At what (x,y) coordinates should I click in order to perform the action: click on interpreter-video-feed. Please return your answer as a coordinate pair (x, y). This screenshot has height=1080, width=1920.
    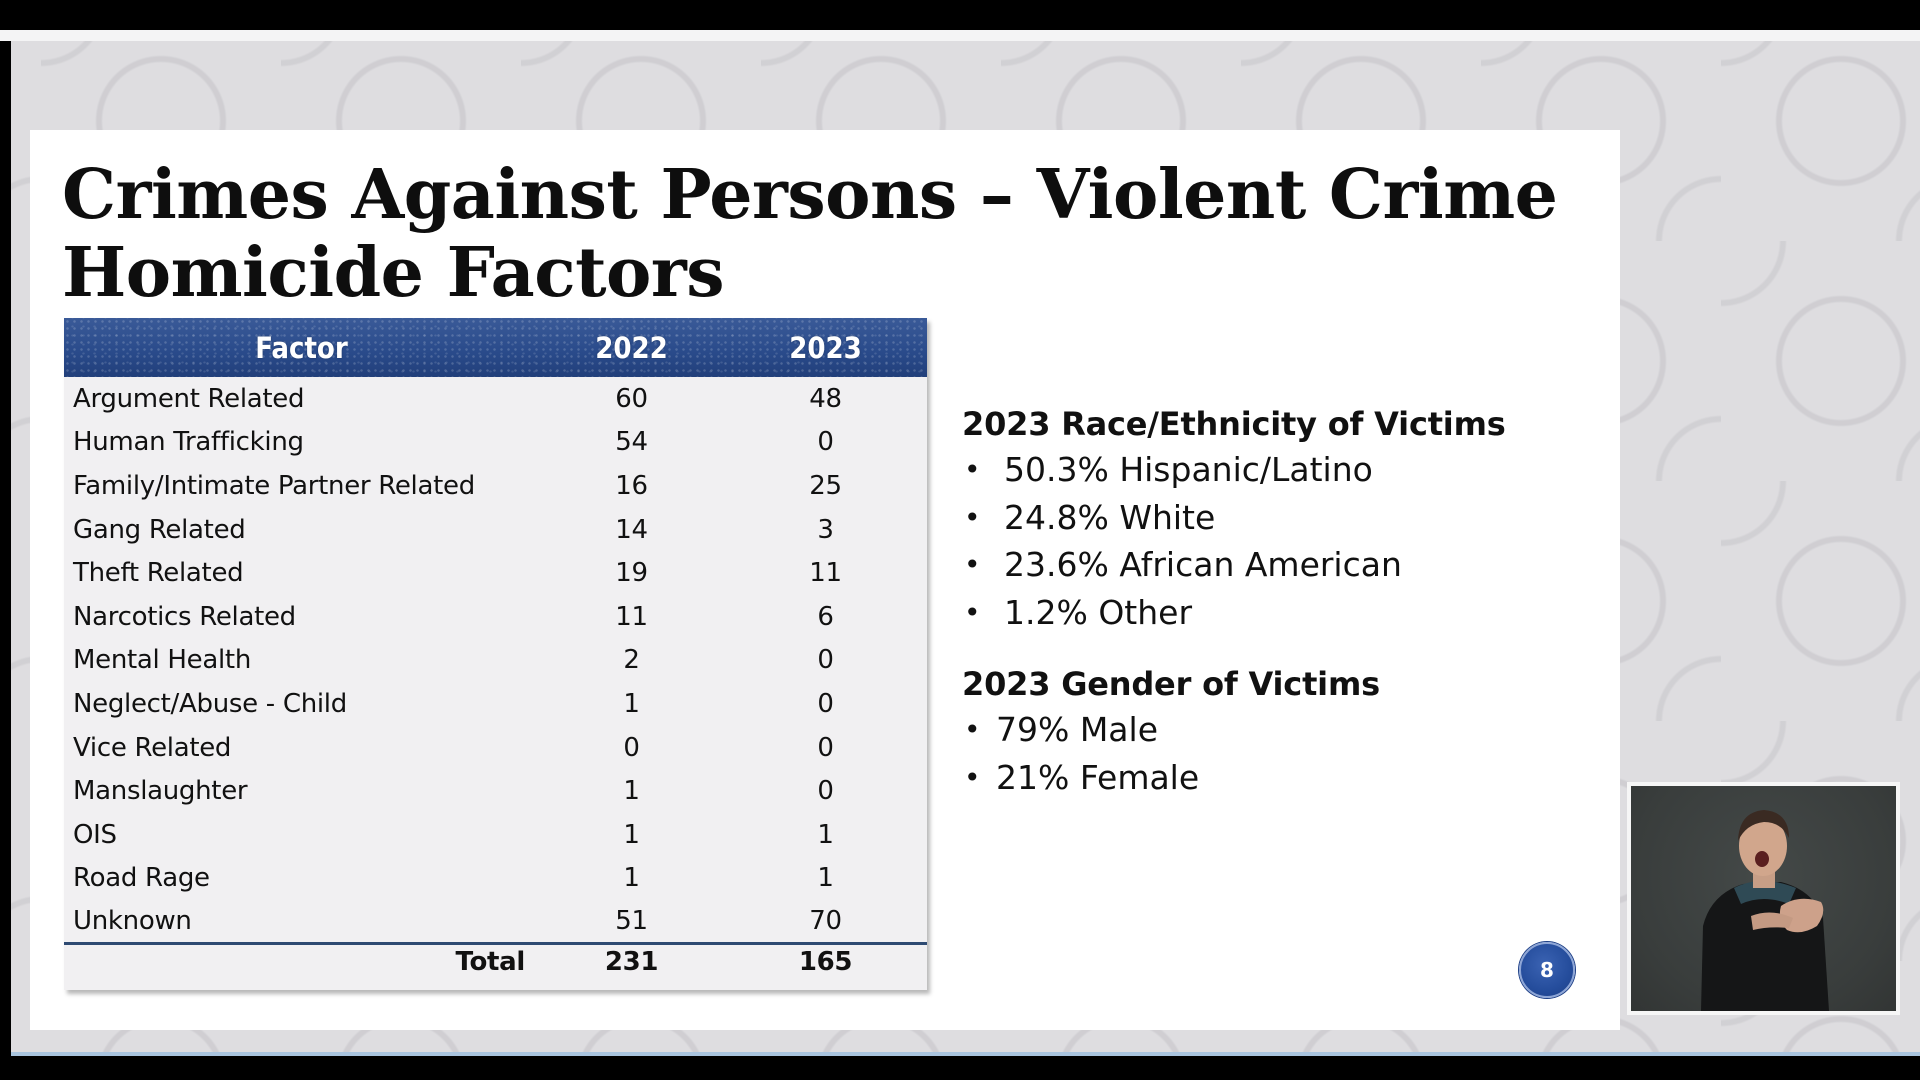
    Looking at the image, I should click on (1763, 898).